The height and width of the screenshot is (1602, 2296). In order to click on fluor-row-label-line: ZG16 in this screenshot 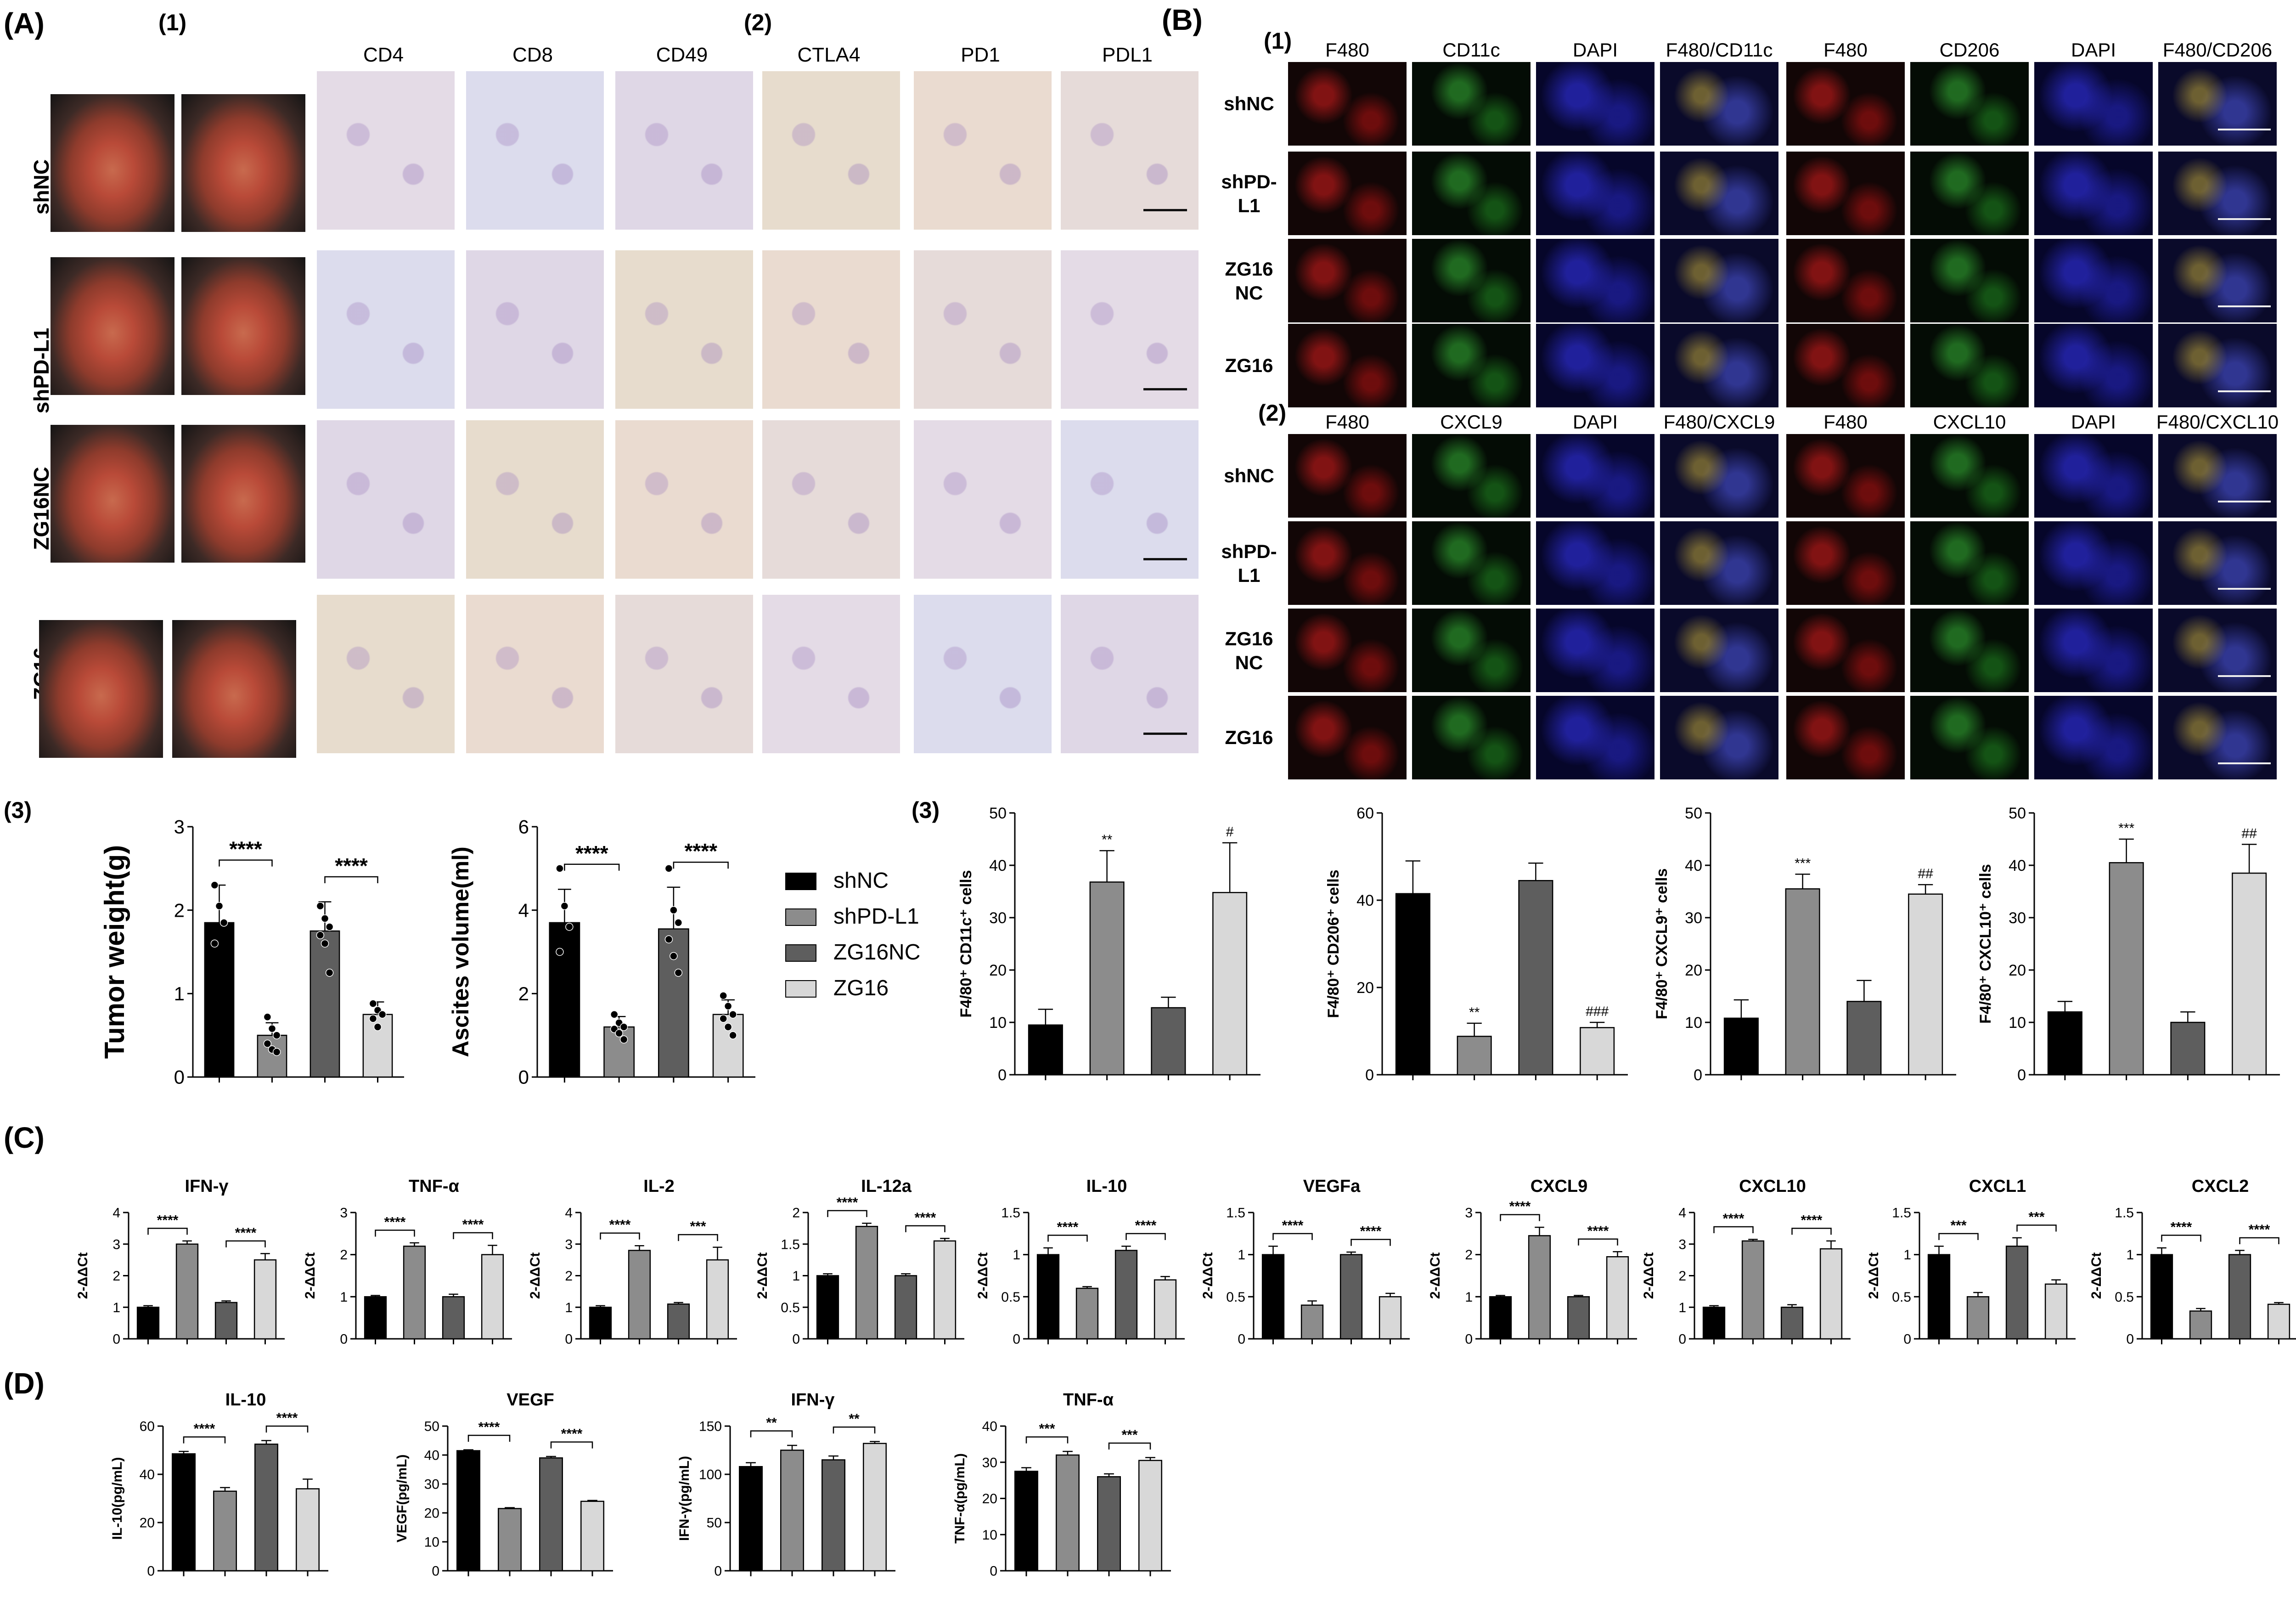, I will do `click(1249, 737)`.